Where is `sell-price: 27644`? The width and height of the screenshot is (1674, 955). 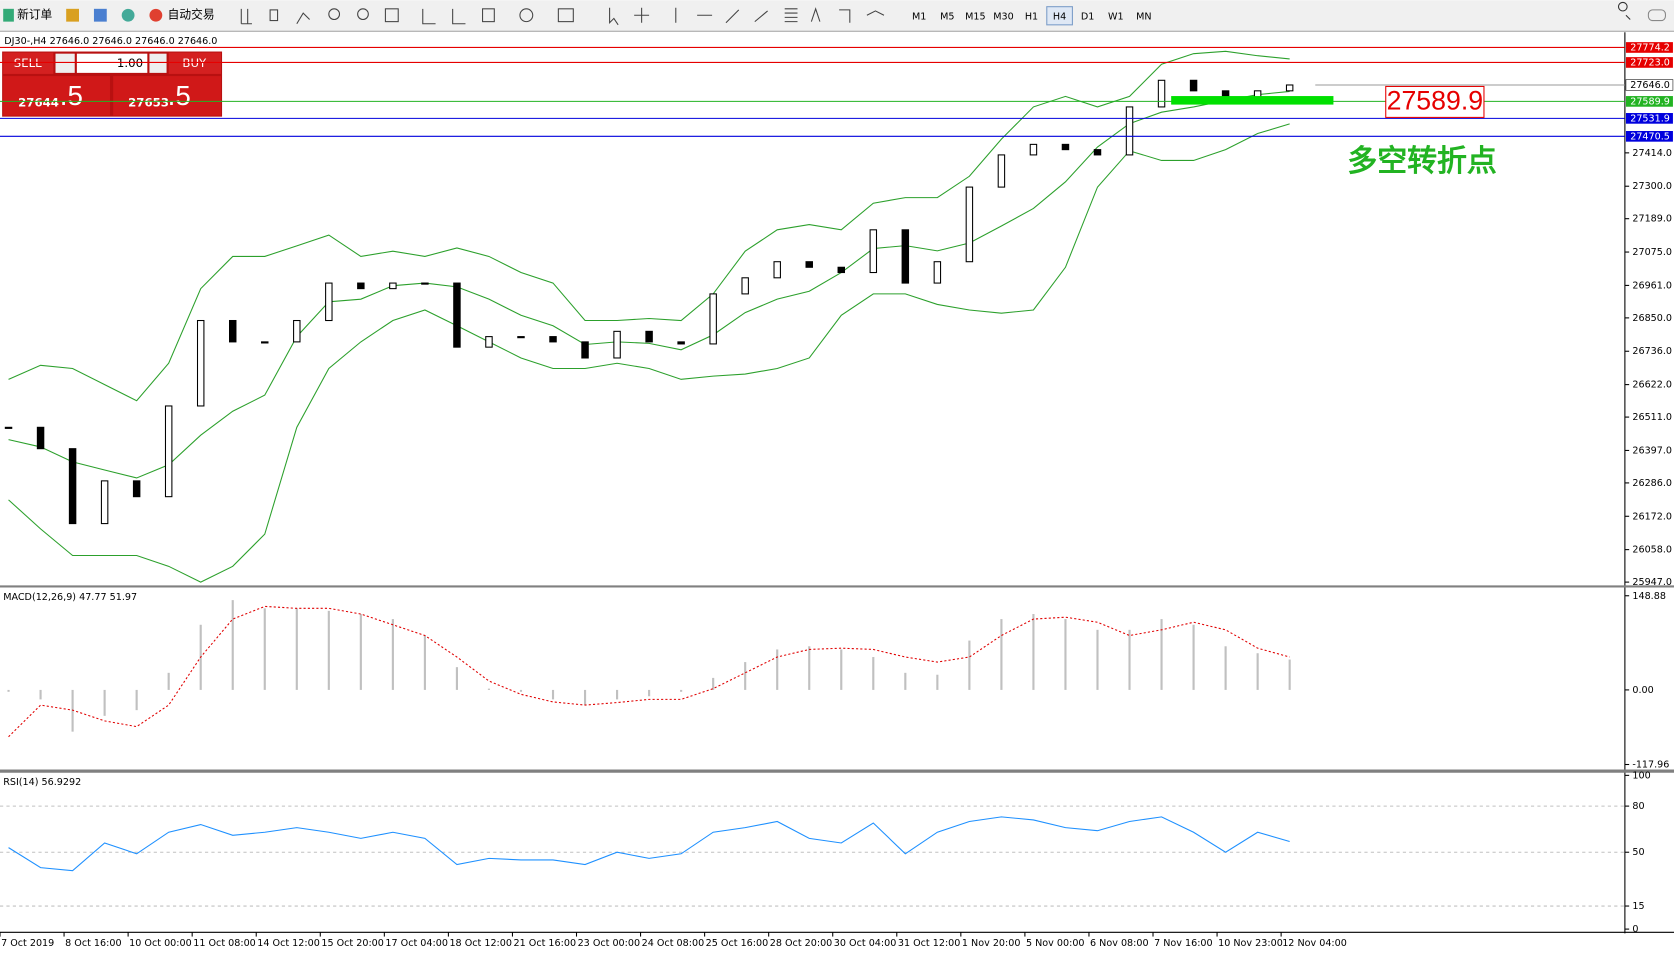 sell-price: 27644 is located at coordinates (38, 102).